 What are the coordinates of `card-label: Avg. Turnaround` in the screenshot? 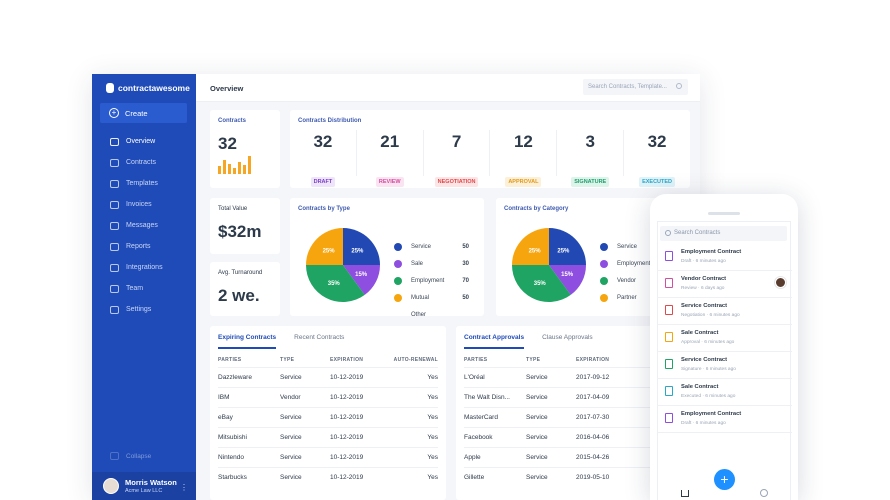 It's located at (240, 273).